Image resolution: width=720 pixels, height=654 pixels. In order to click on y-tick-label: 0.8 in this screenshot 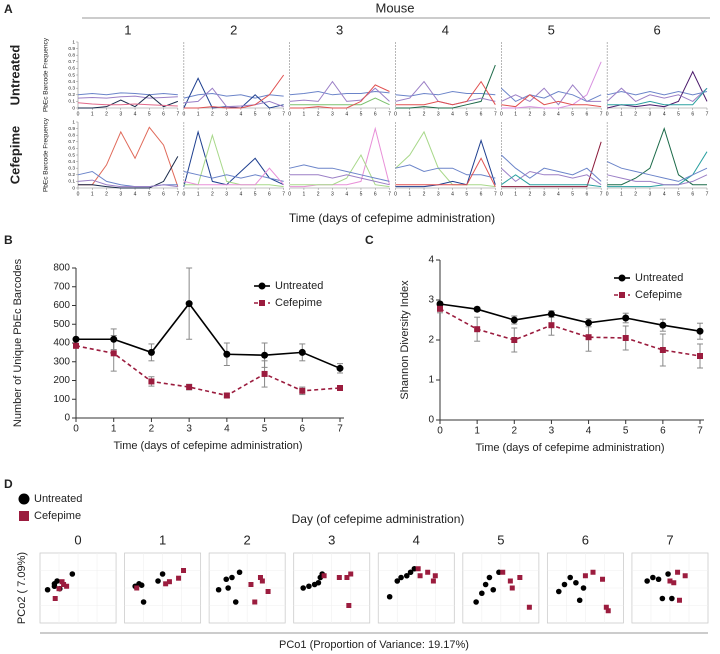, I will do `click(71, 135)`.